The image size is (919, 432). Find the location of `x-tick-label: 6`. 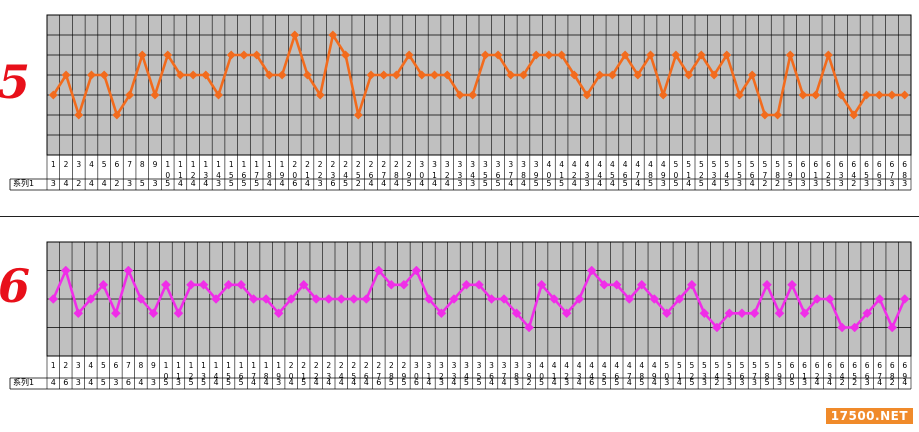

x-tick-label: 6 is located at coordinates (116, 164).